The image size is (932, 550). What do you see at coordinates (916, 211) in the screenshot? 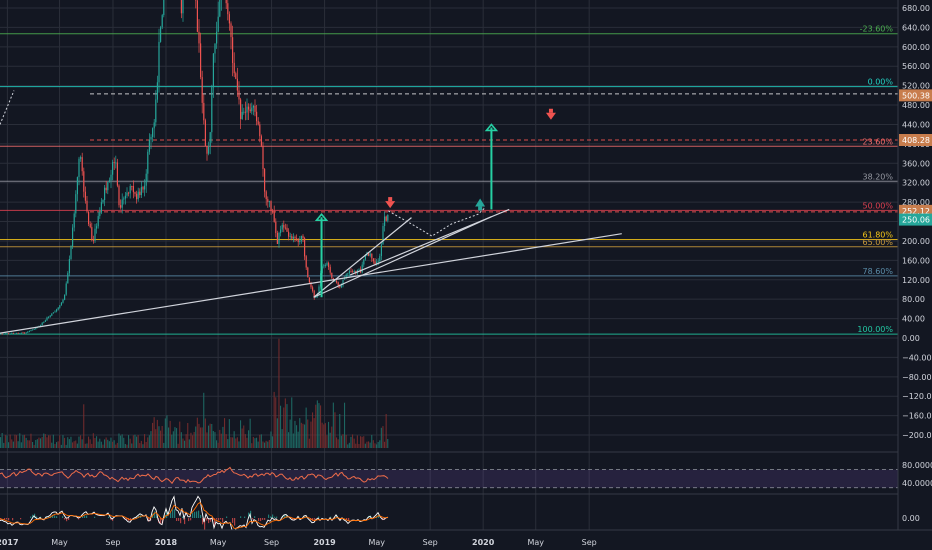
I see `price-tag-label: 252.12` at bounding box center [916, 211].